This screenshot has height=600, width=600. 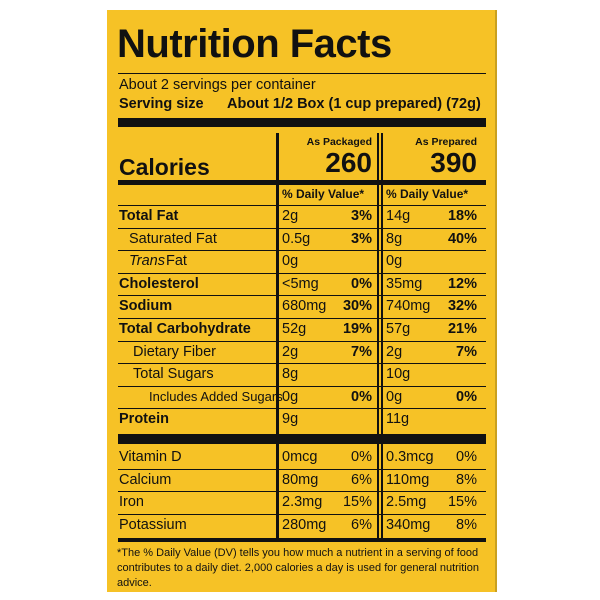 I want to click on column-heading: As Prepared, so click(x=446, y=142).